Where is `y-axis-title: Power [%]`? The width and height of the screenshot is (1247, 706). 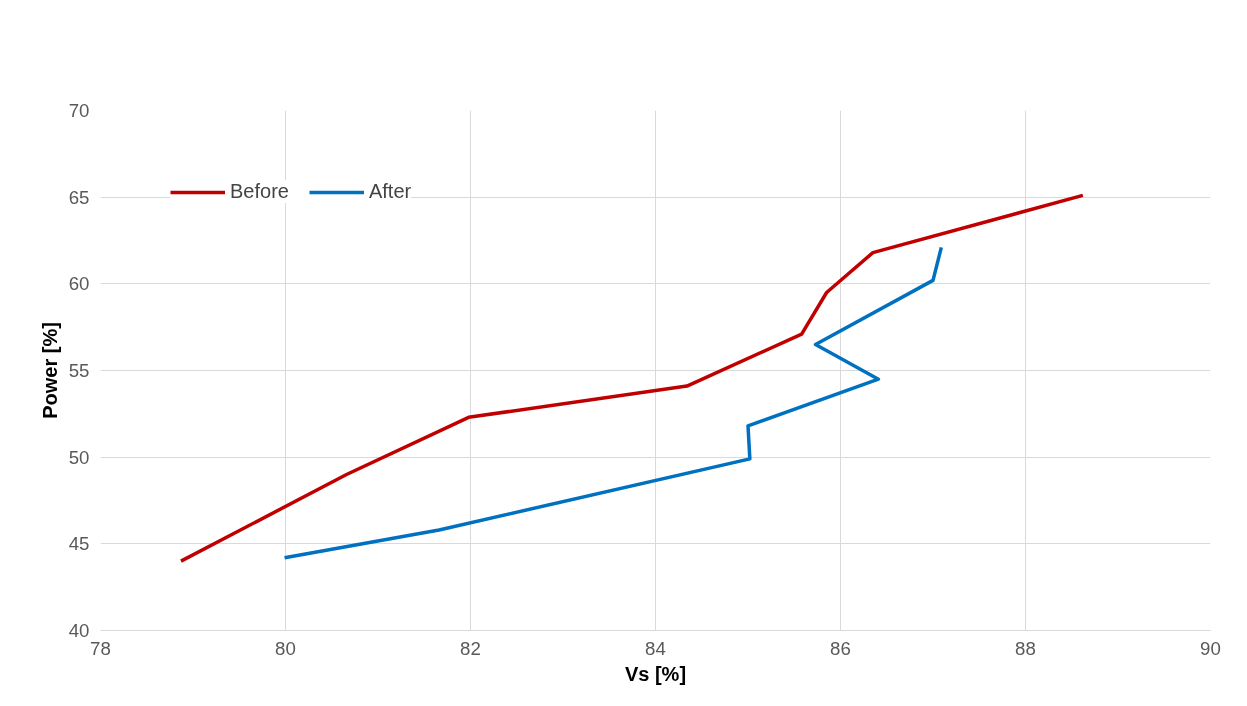 y-axis-title: Power [%] is located at coordinates (49, 370).